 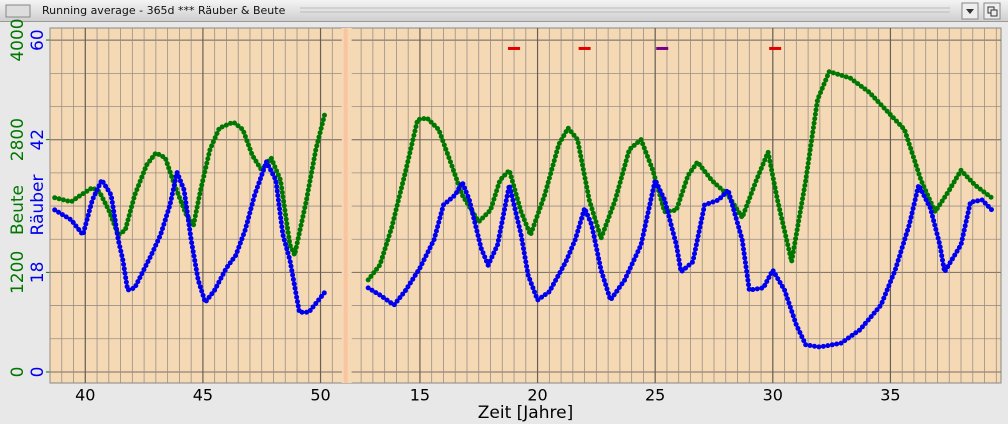 I want to click on y-tick-label: 1200, so click(x=18, y=272).